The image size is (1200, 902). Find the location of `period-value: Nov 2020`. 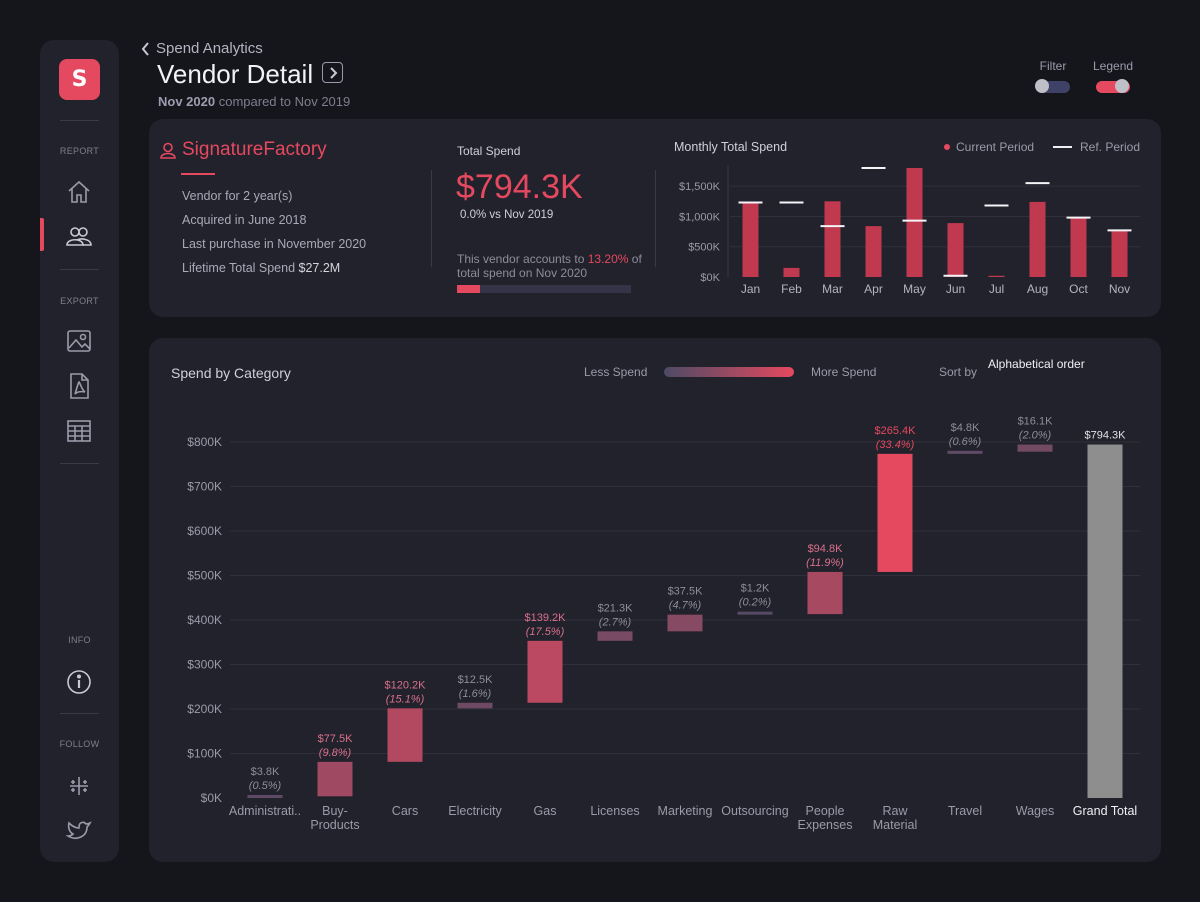

period-value: Nov 2020 is located at coordinates (187, 101).